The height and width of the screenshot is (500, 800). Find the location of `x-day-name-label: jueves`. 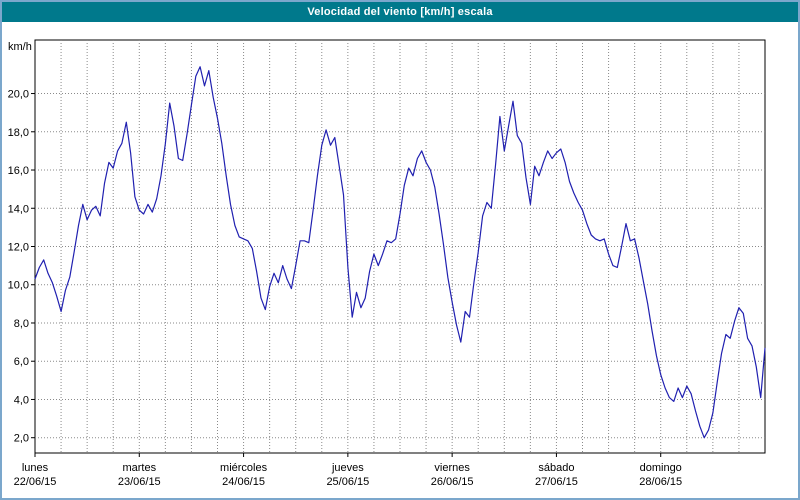

x-day-name-label: jueves is located at coordinates (347, 468).